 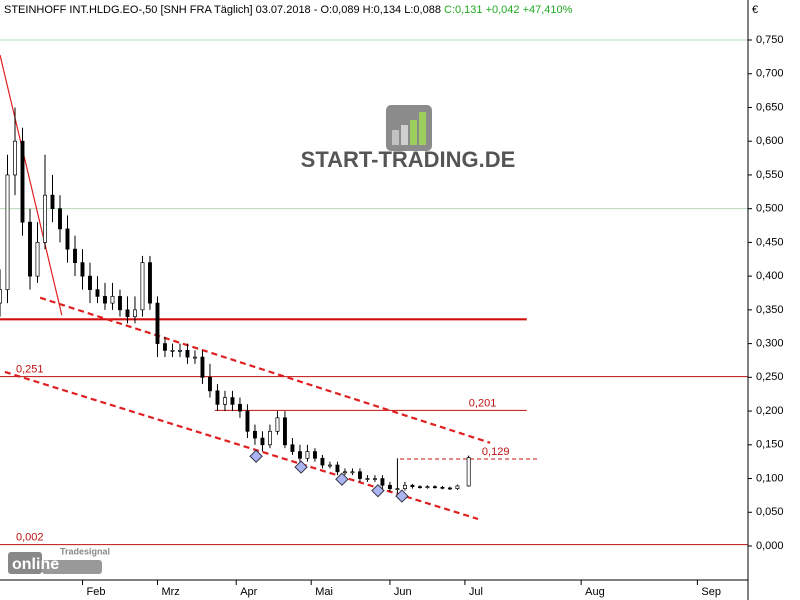 I want to click on y-tick-label: 0,750, so click(x=770, y=40).